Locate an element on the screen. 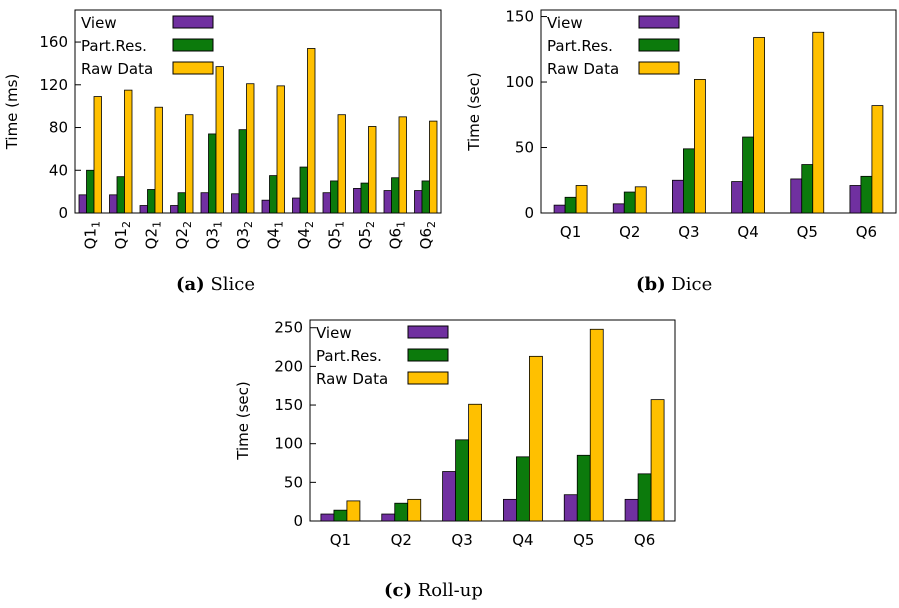 The image size is (899, 608). x-tick-label: Q61 is located at coordinates (396, 235).